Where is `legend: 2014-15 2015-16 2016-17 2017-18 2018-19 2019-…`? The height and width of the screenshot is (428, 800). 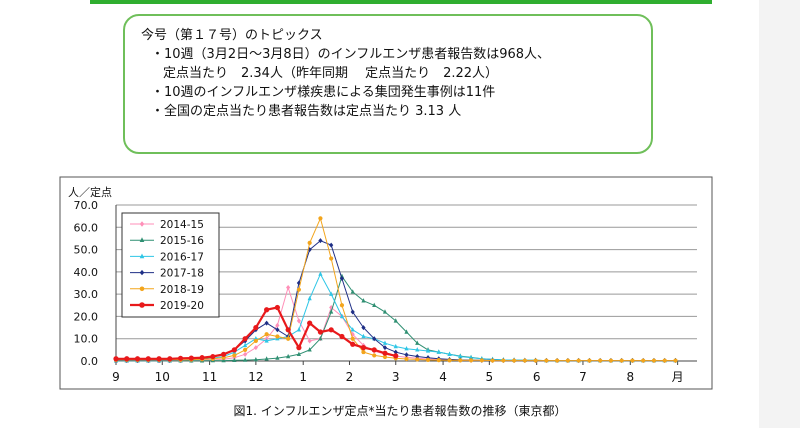
legend: 2014-15 2015-16 2016-17 2017-18 2018-19 2019-… is located at coordinates (170, 265).